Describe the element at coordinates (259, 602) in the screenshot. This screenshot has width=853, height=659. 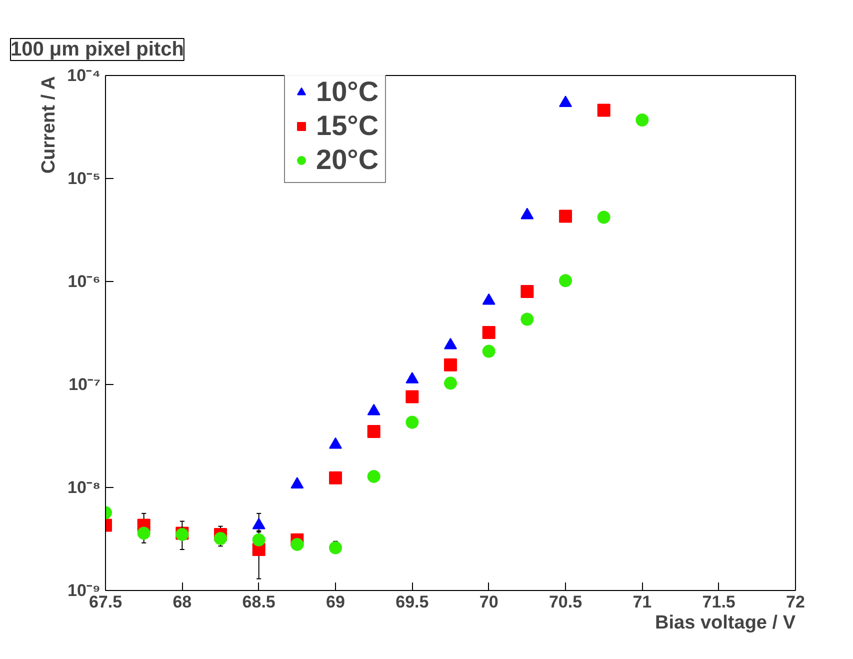
I see `x-tick-label: 68.5` at that location.